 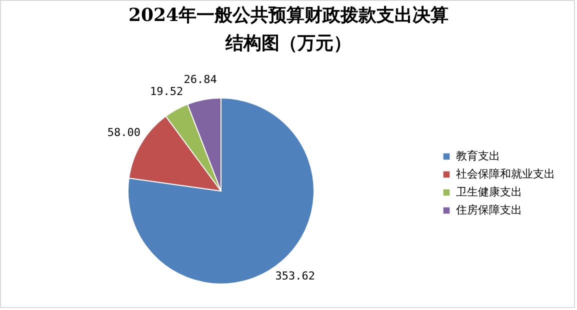 I want to click on legend-label: 住房保障支出, so click(x=489, y=210).